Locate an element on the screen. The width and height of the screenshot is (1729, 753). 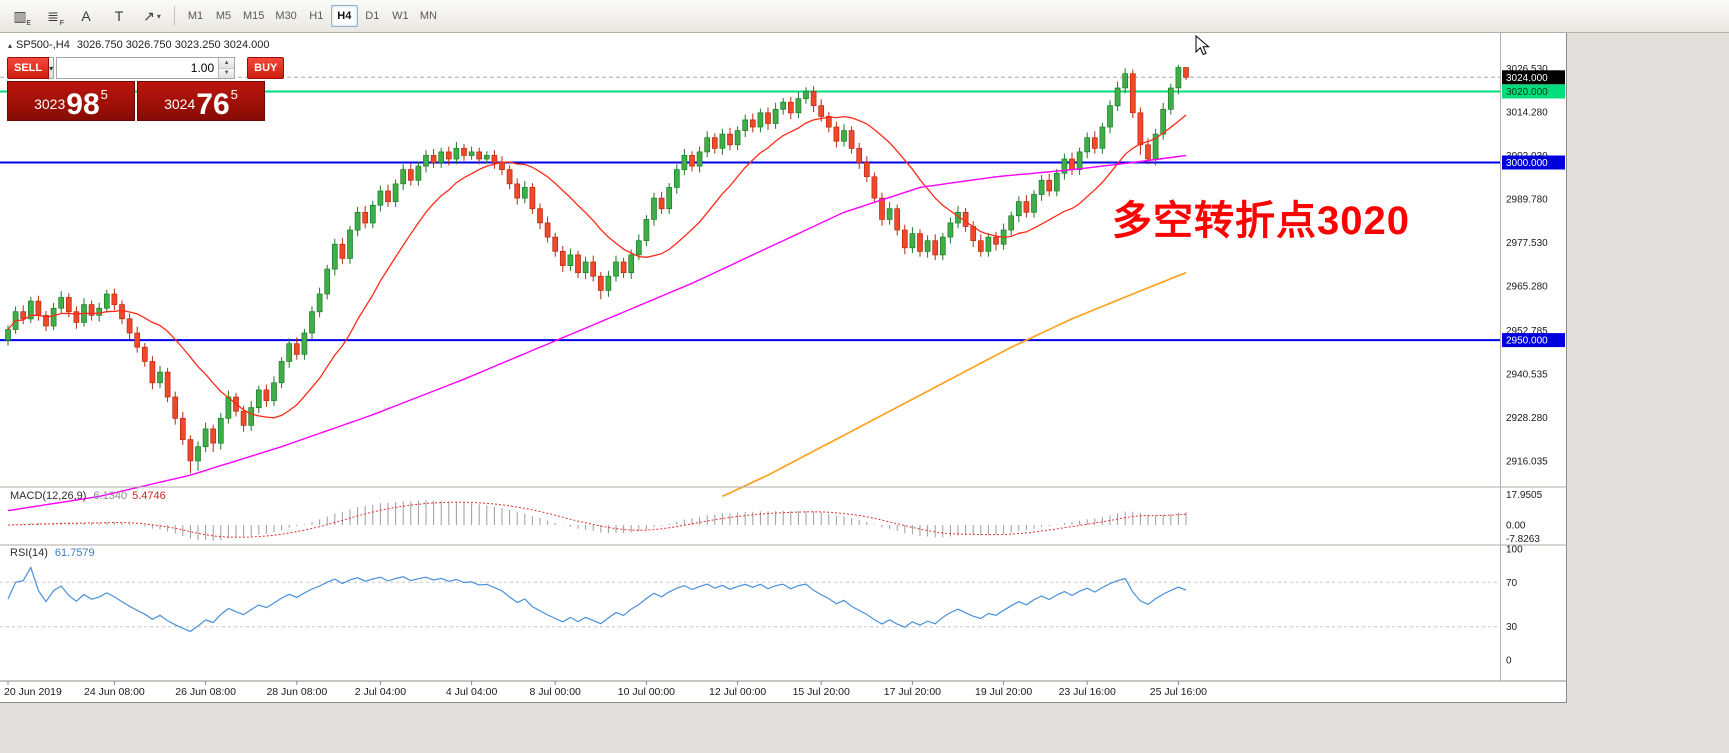
macd-axis-label: 17.9505 is located at coordinates (1524, 495).